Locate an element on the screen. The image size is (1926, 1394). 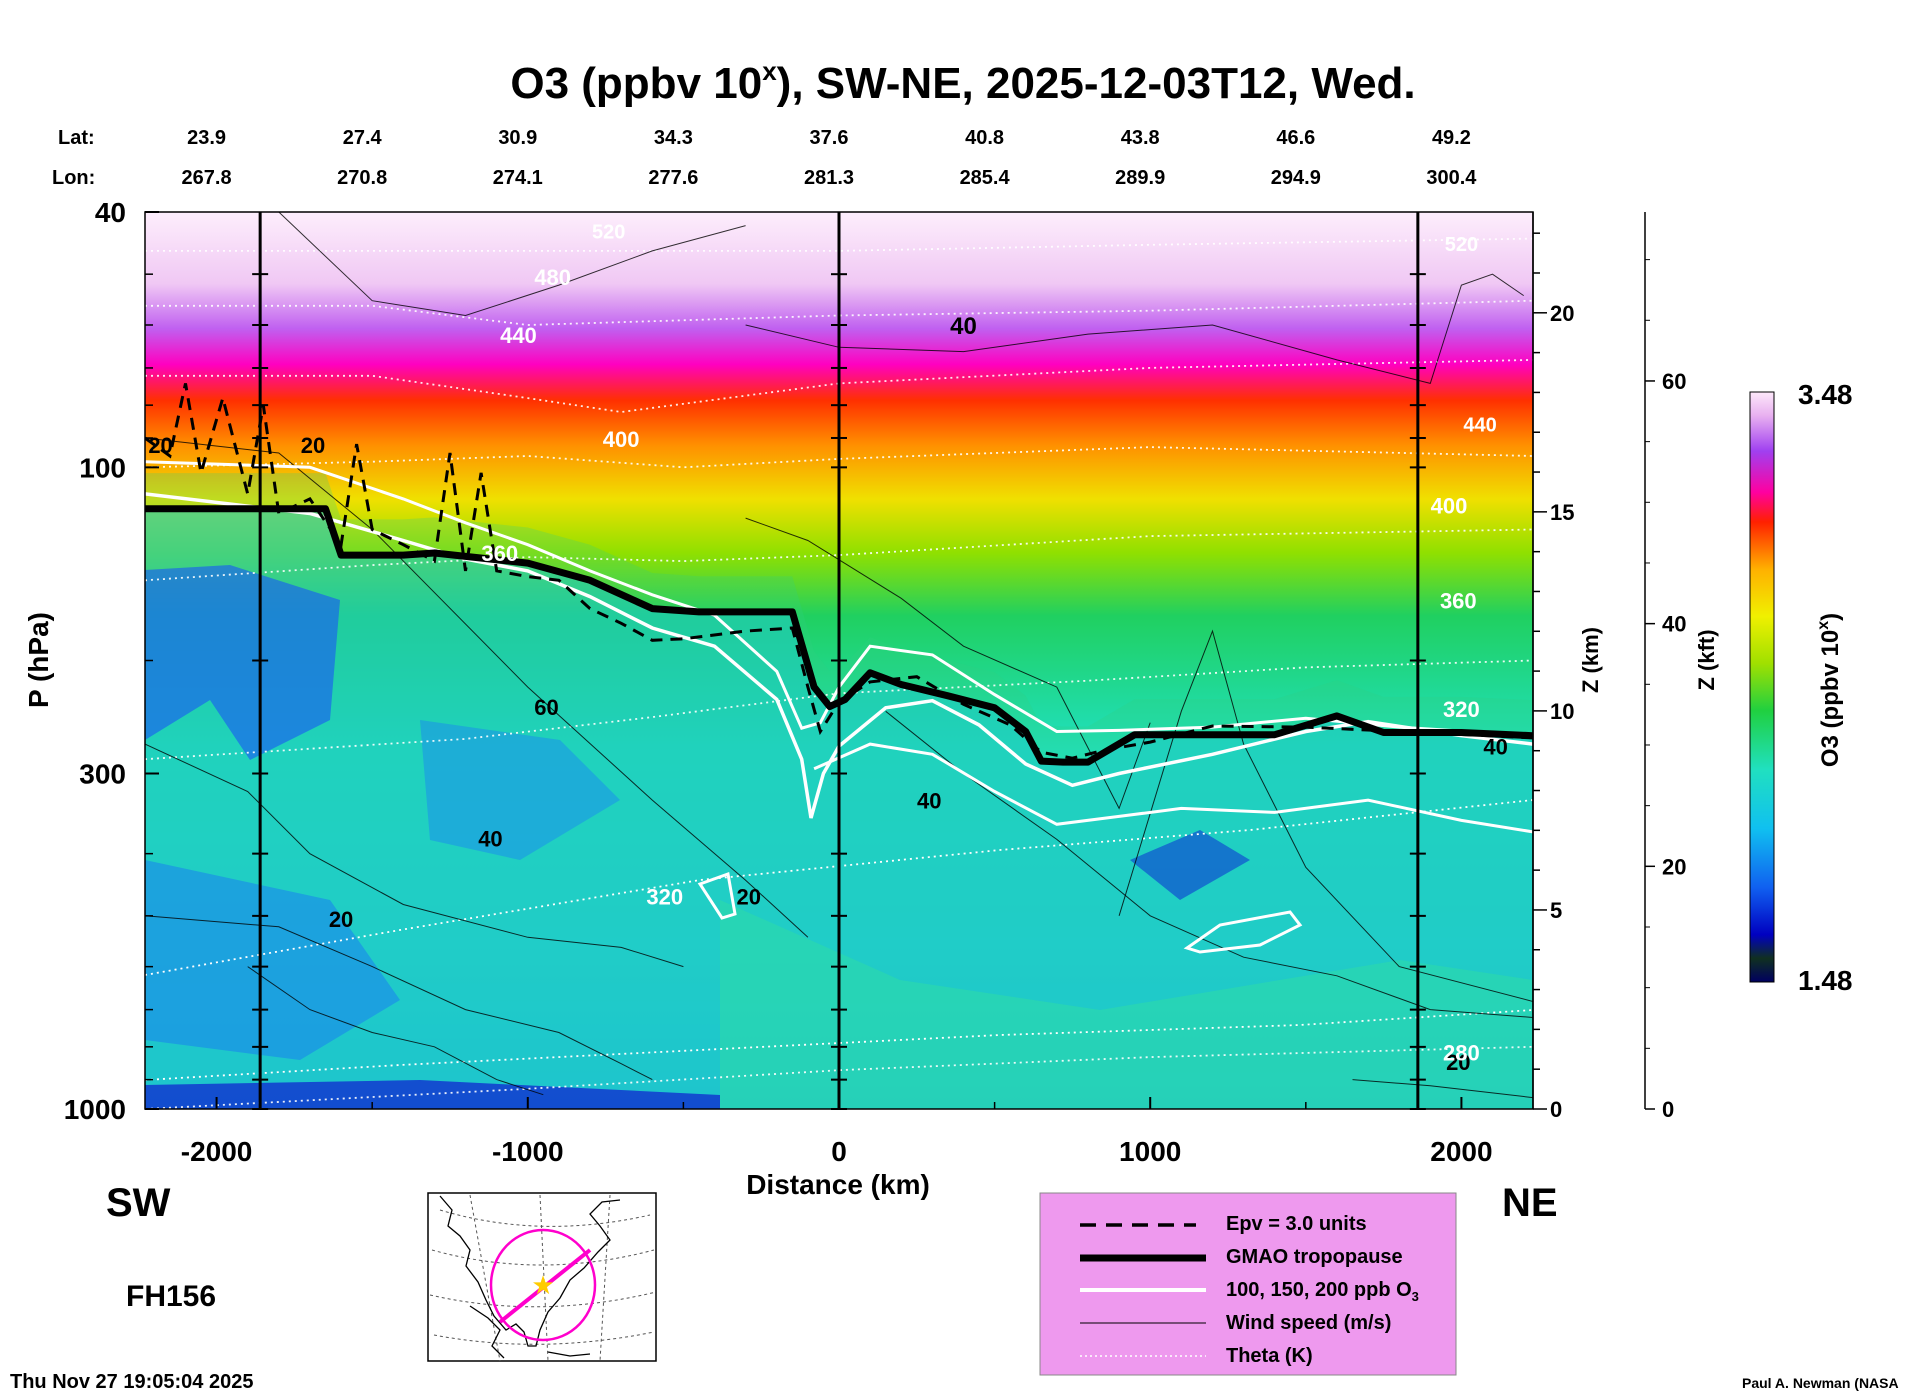
theta-label-360a: 360 is located at coordinates (499, 553).